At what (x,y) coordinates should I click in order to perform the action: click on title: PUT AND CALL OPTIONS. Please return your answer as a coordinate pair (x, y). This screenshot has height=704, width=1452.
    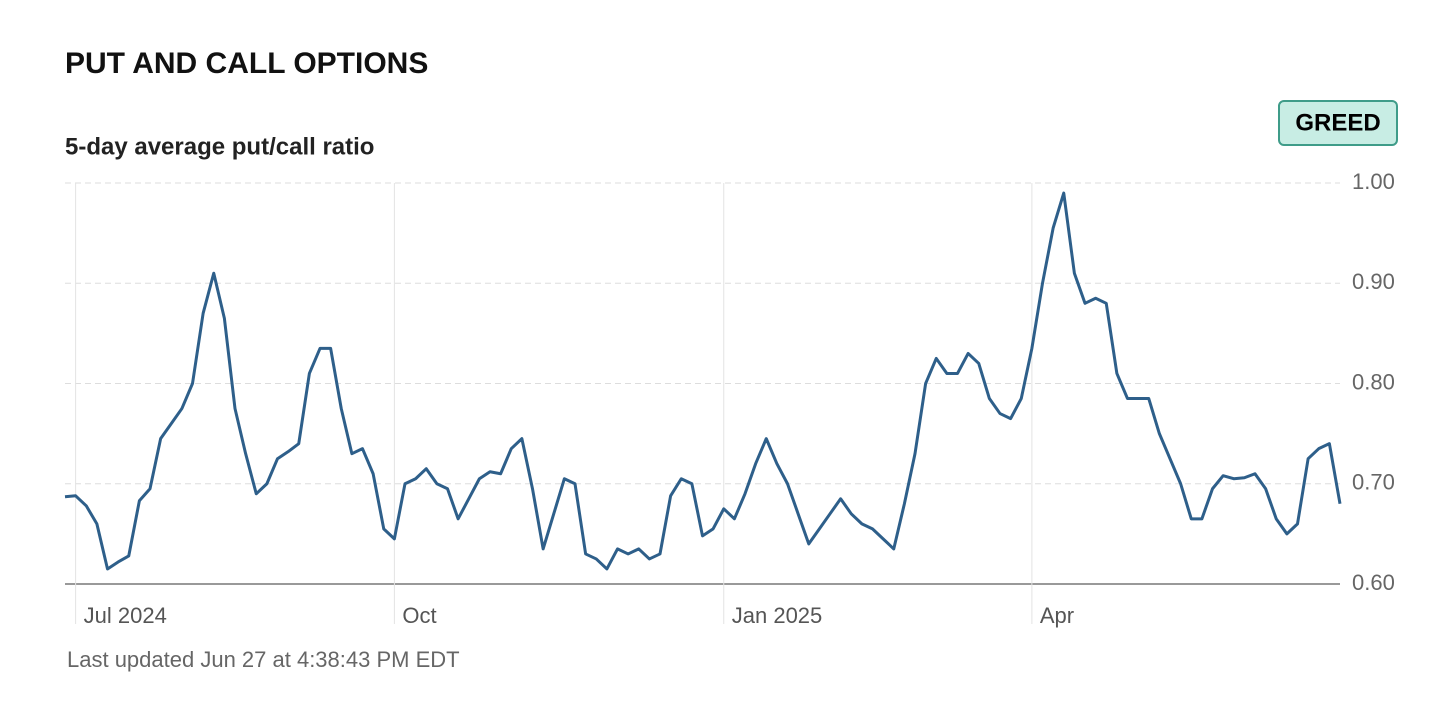
    Looking at the image, I should click on (246, 63).